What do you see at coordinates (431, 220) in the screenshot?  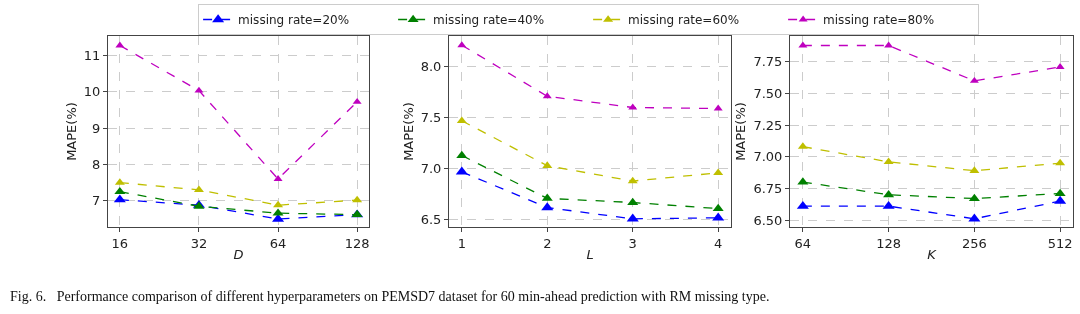 I see `y-tick-label: 6.5` at bounding box center [431, 220].